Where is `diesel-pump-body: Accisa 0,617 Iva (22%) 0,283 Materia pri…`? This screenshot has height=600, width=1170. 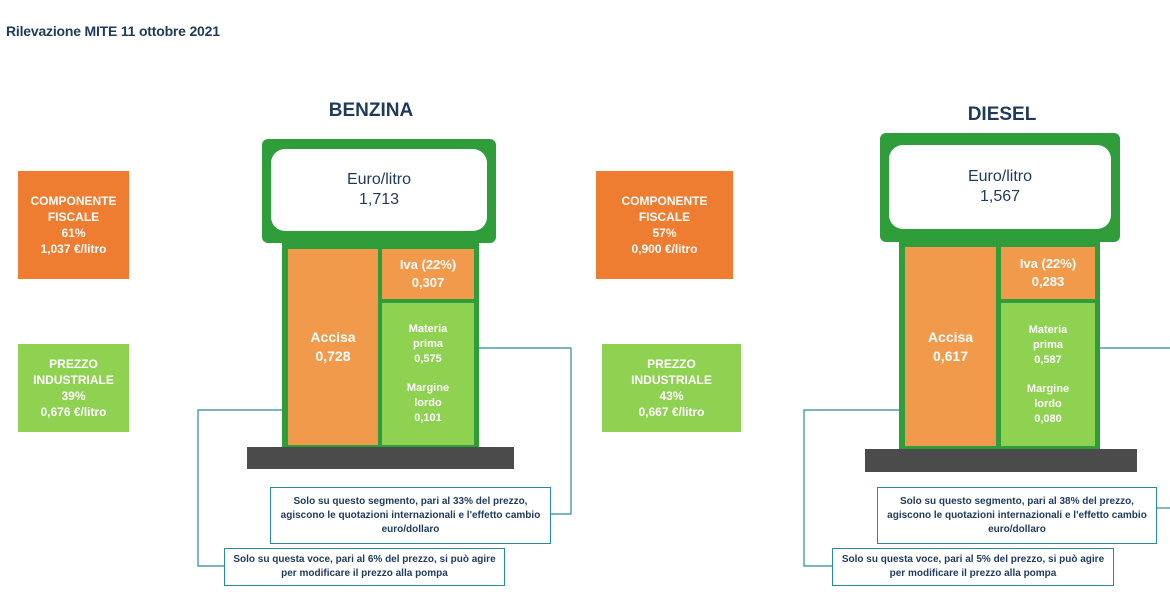 diesel-pump-body: Accisa 0,617 Iva (22%) 0,283 Materia pri… is located at coordinates (999, 346).